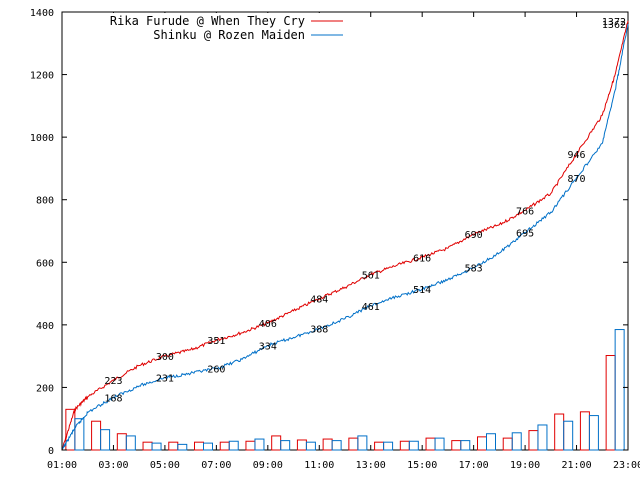 This screenshot has height=480, width=640. What do you see at coordinates (165, 465) in the screenshot?
I see `x-tick-label: 05:00` at bounding box center [165, 465].